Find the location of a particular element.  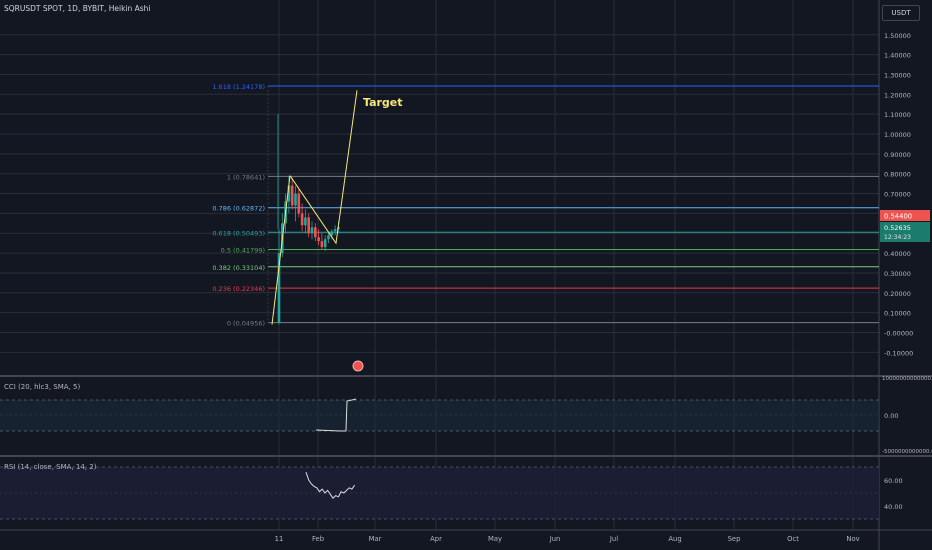

x-tick-label: Nov is located at coordinates (852, 539).